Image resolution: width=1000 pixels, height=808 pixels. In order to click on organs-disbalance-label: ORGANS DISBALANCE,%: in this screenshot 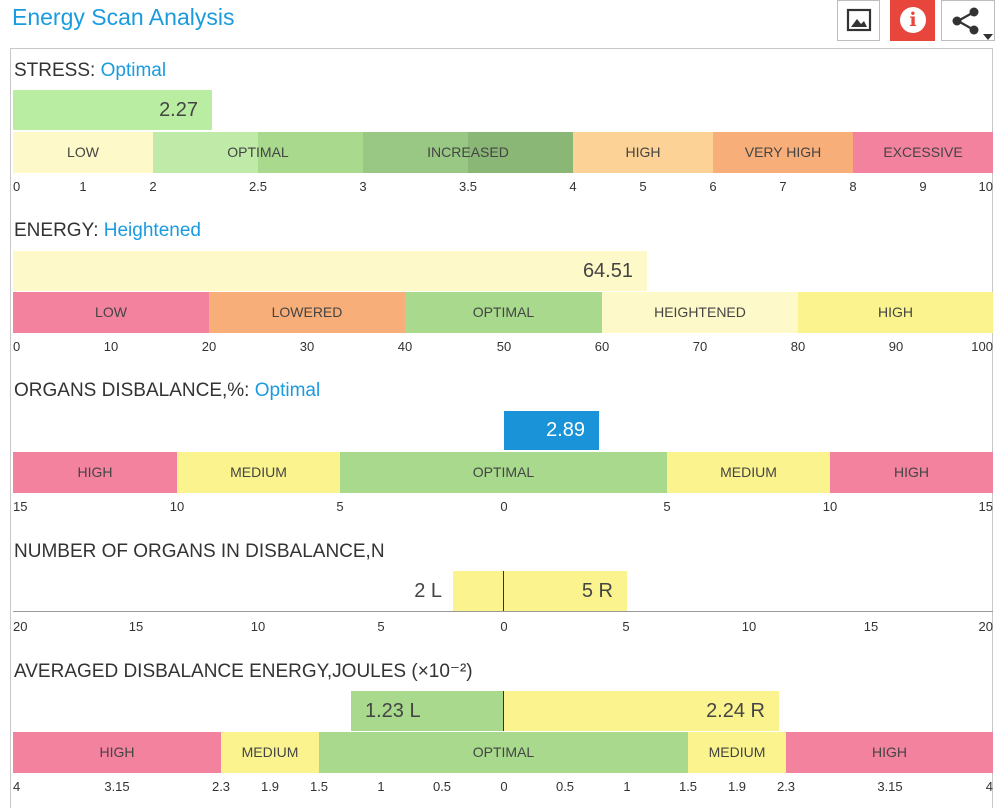, I will do `click(132, 390)`.